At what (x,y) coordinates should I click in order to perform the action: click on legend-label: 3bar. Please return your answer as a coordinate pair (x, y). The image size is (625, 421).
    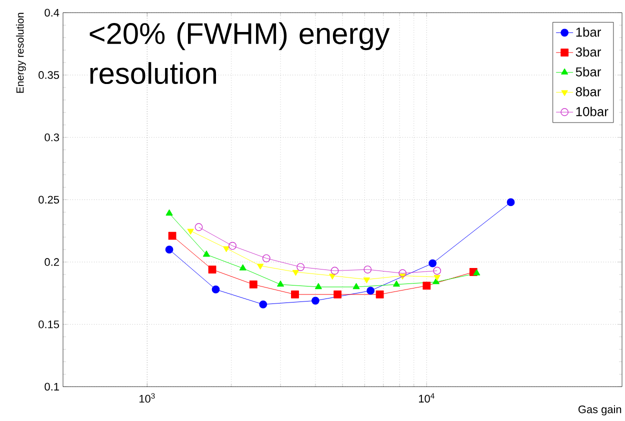
    Looking at the image, I should click on (589, 52).